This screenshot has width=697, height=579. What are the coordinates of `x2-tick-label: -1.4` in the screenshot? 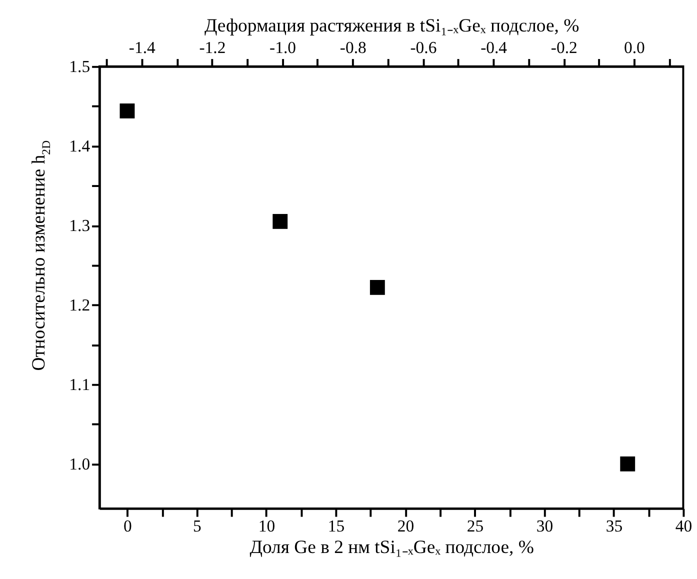 It's located at (142, 48).